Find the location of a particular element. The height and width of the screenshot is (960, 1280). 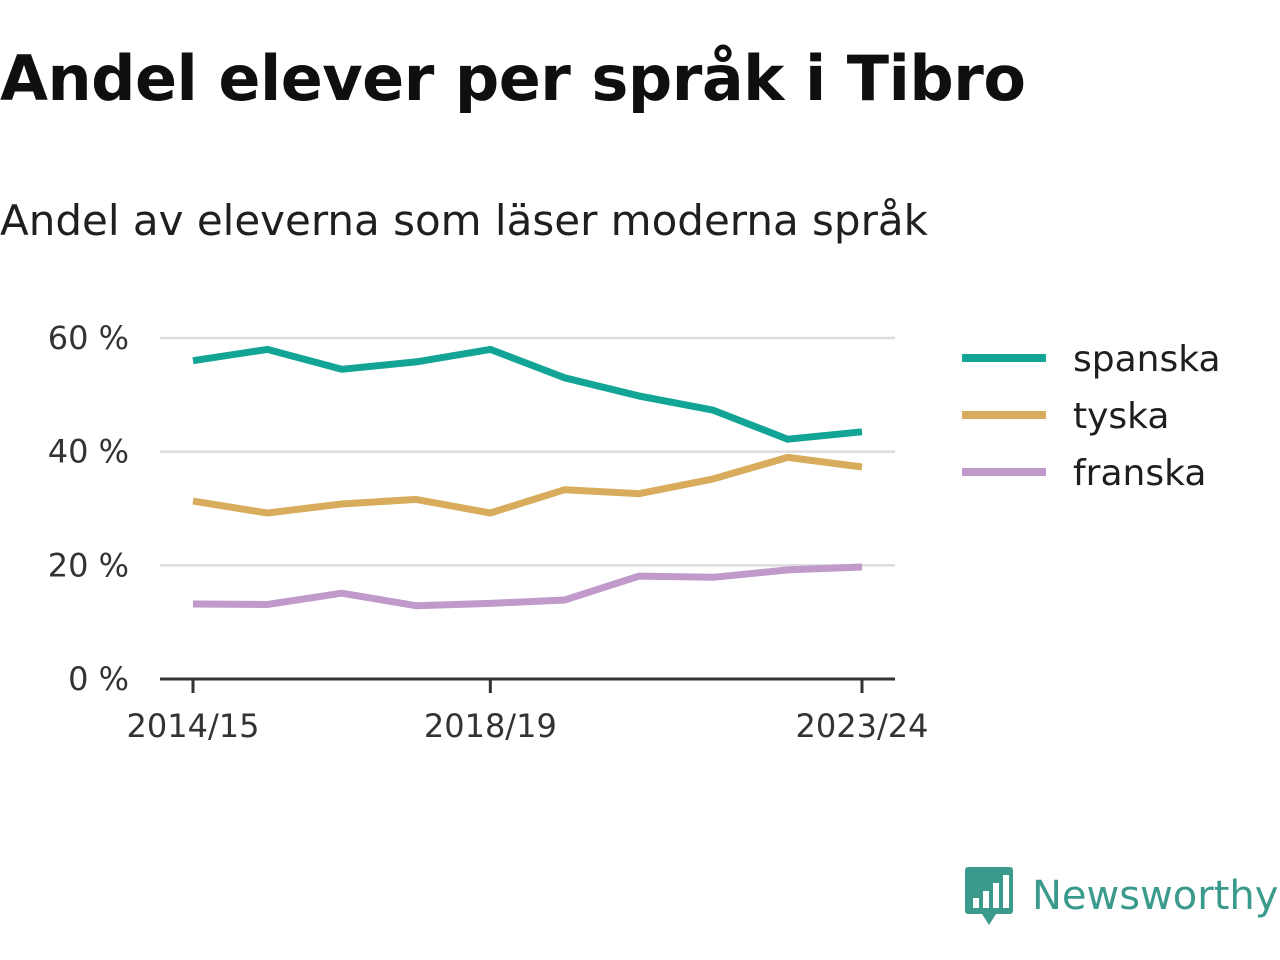

series-line-spanska is located at coordinates (527, 394).